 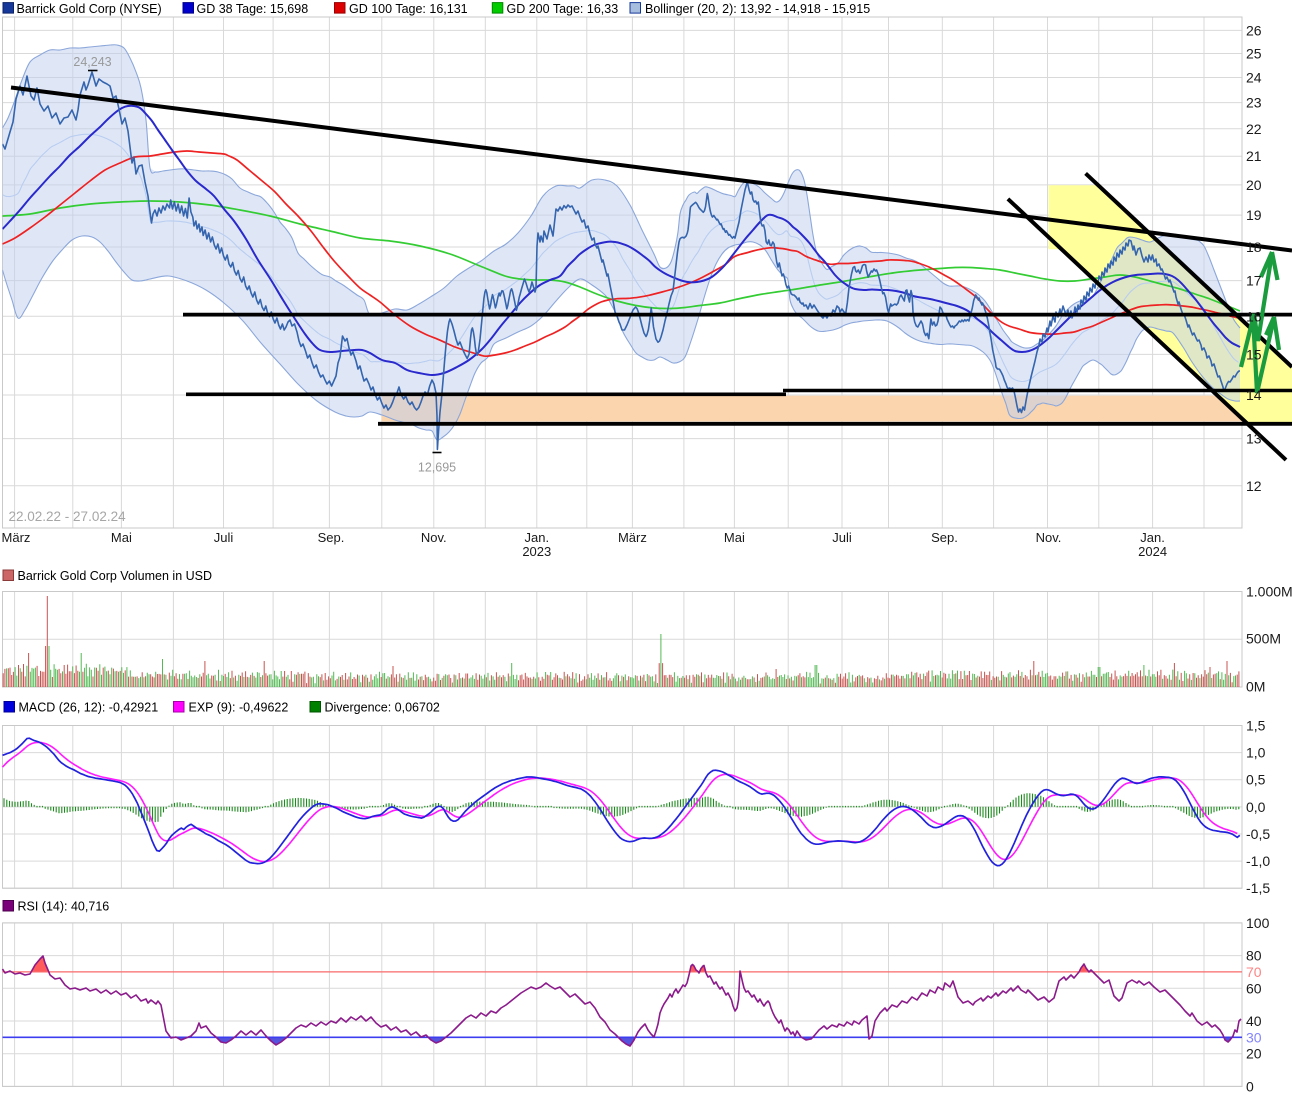 What do you see at coordinates (1254, 316) in the screenshot?
I see `svg-text: 16` at bounding box center [1254, 316].